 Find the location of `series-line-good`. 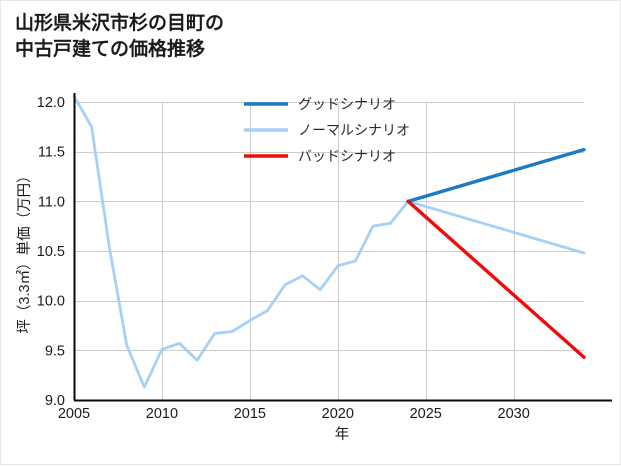

series-line-good is located at coordinates (496, 175).